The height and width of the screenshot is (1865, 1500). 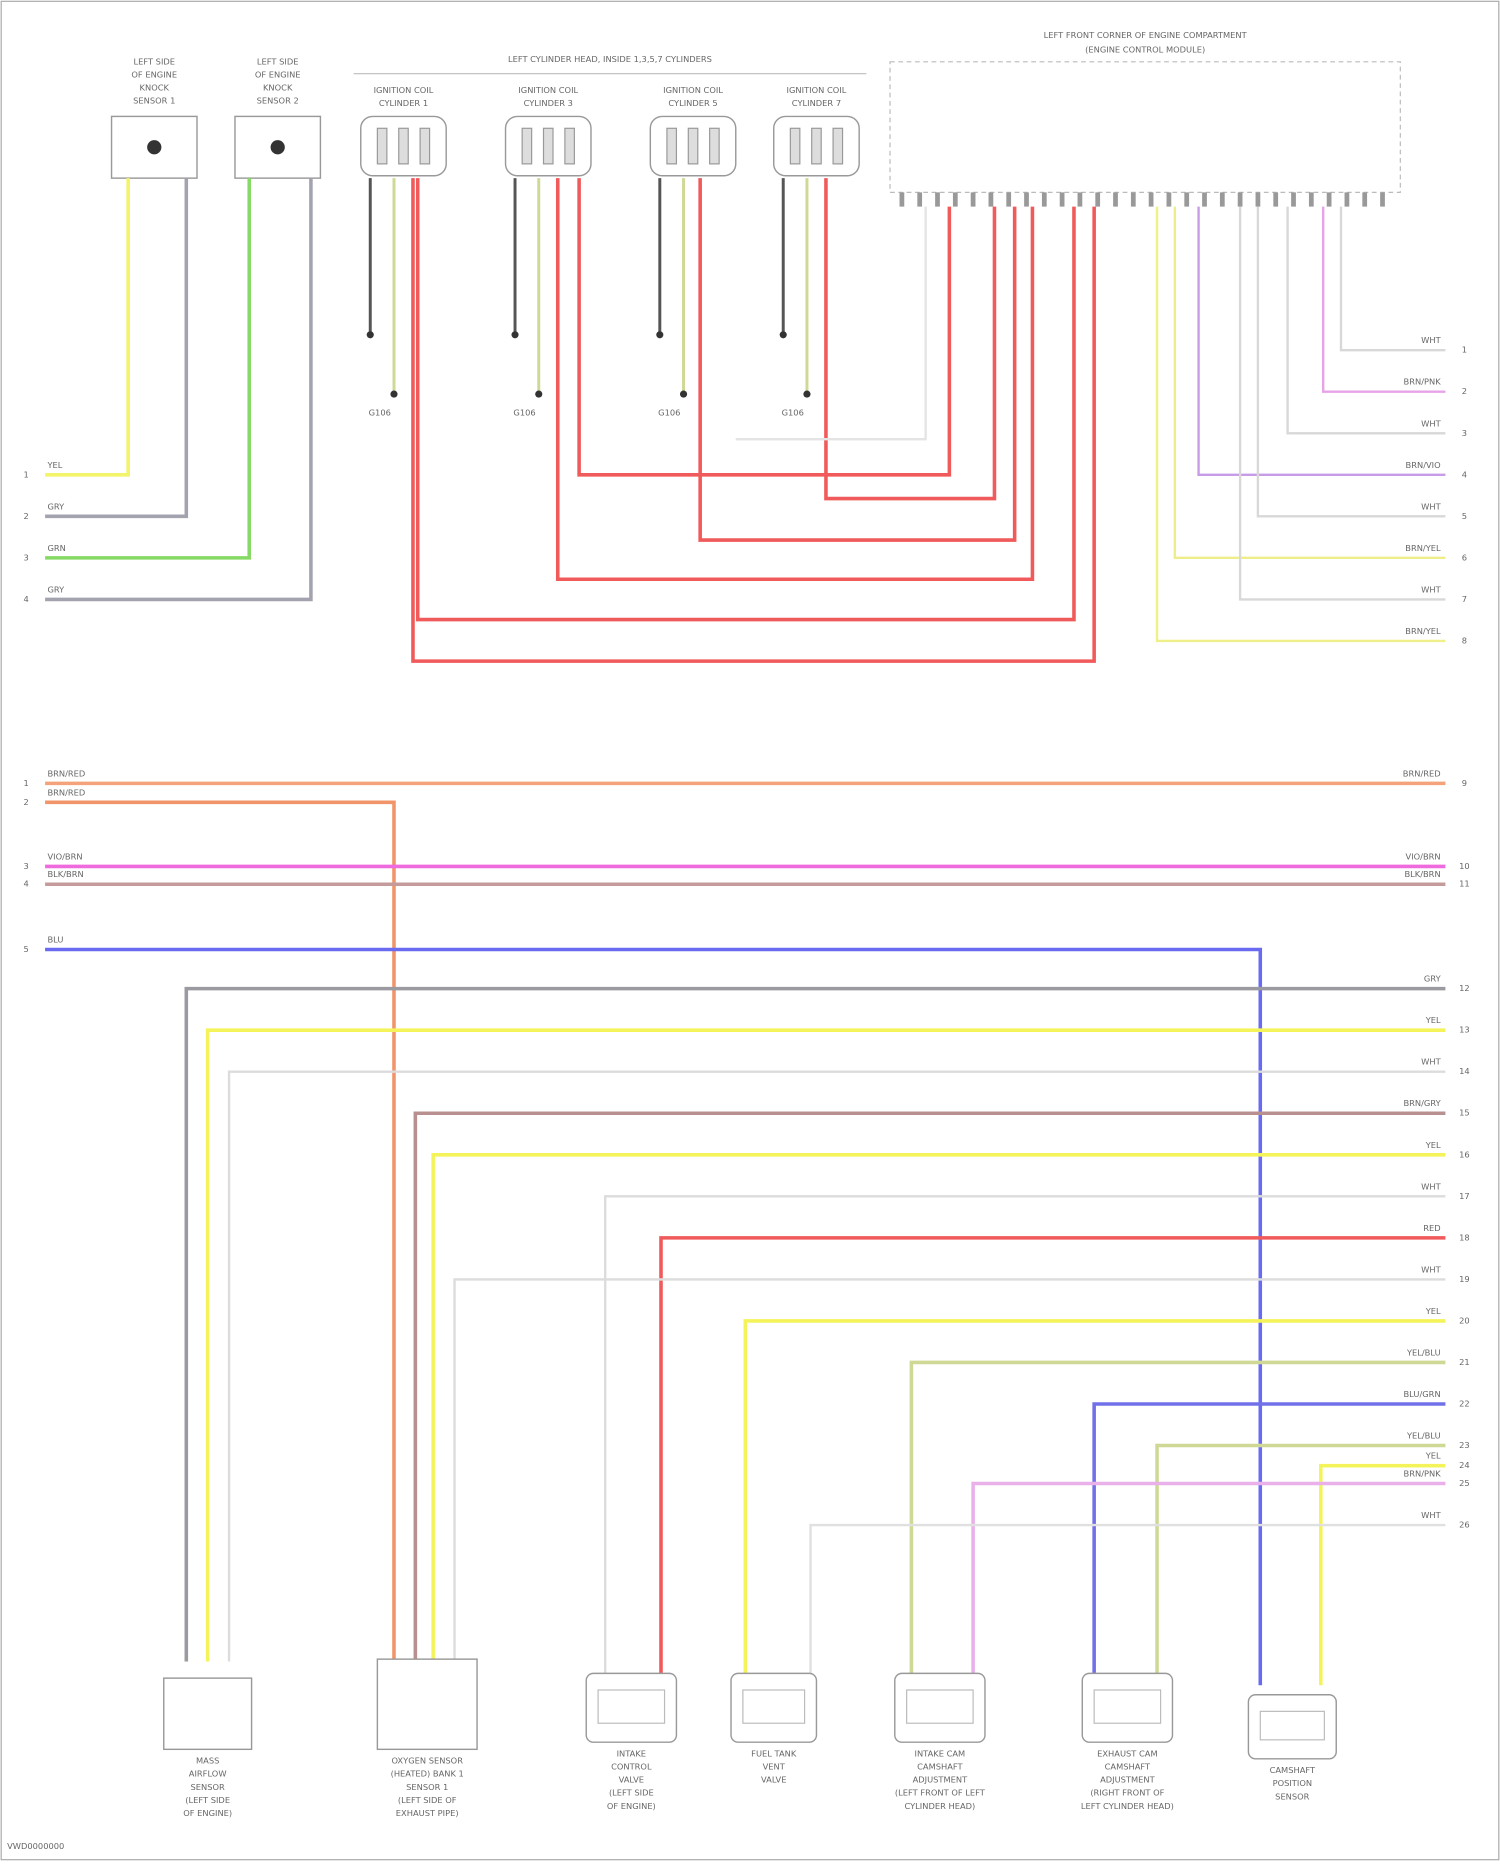 What do you see at coordinates (427, 1787) in the screenshot?
I see `component-label: SENSOR 1` at bounding box center [427, 1787].